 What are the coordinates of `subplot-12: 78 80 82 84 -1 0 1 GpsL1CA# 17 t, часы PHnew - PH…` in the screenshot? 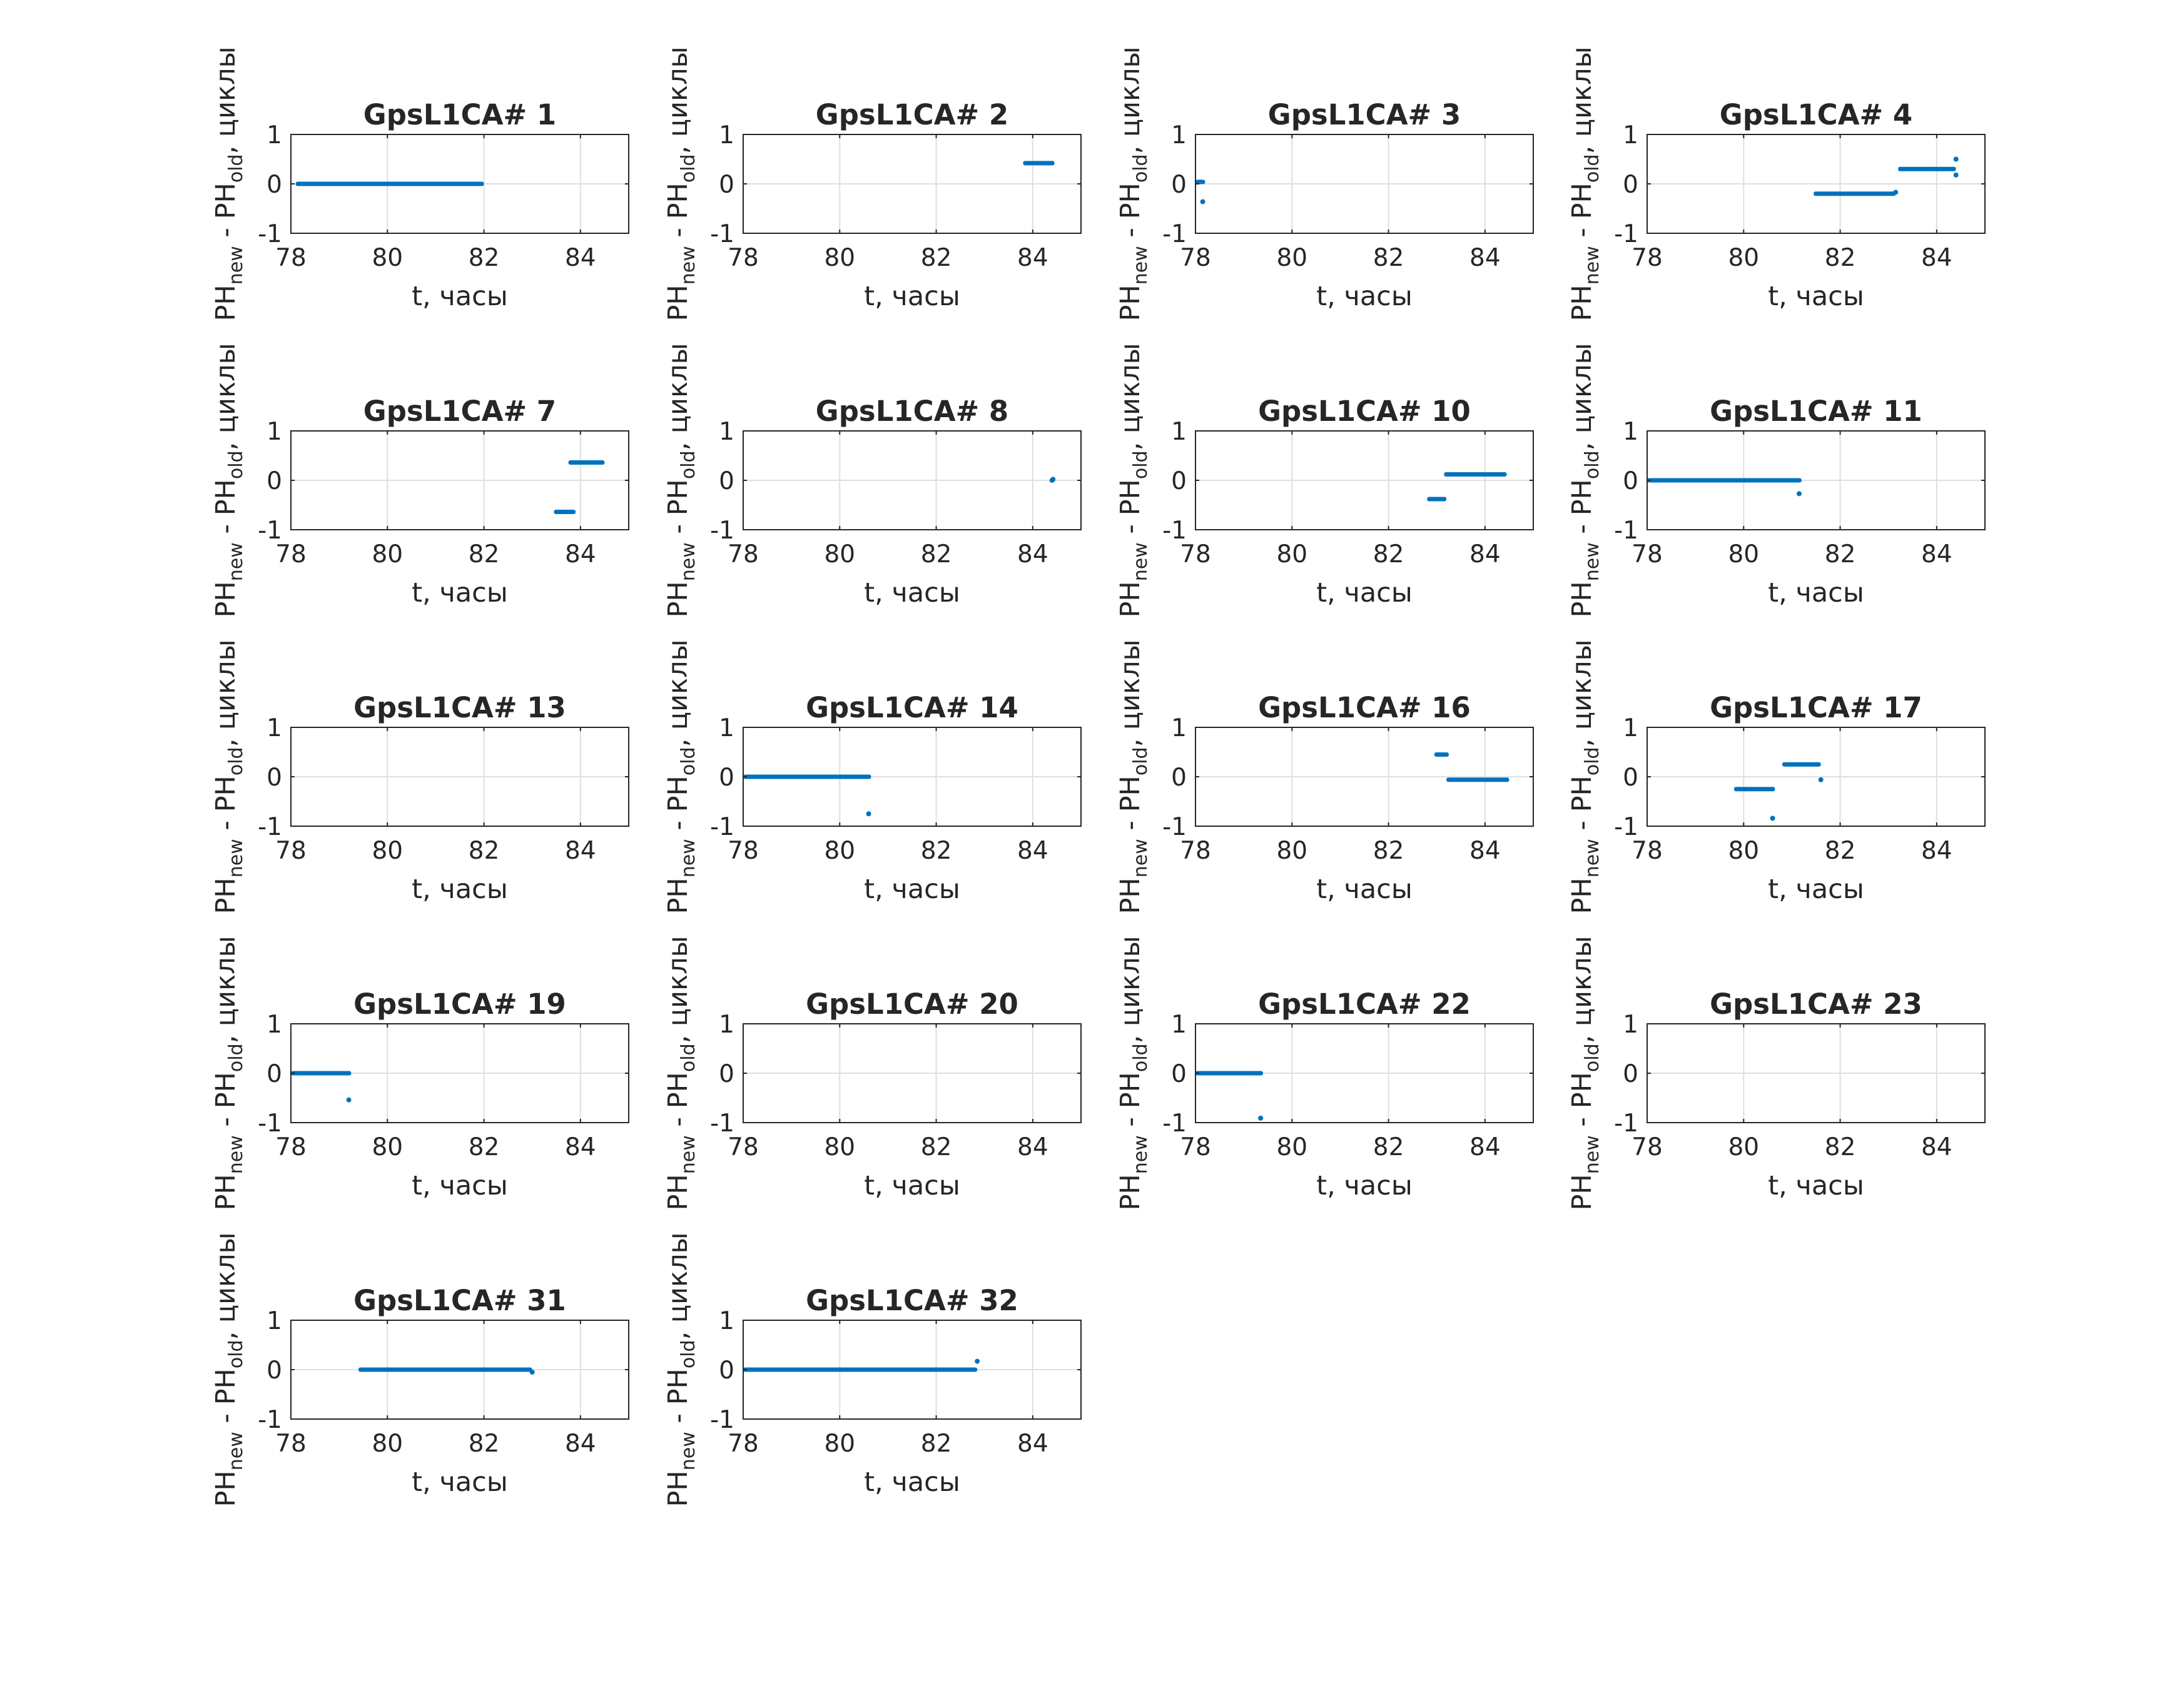 It's located at (1776, 776).